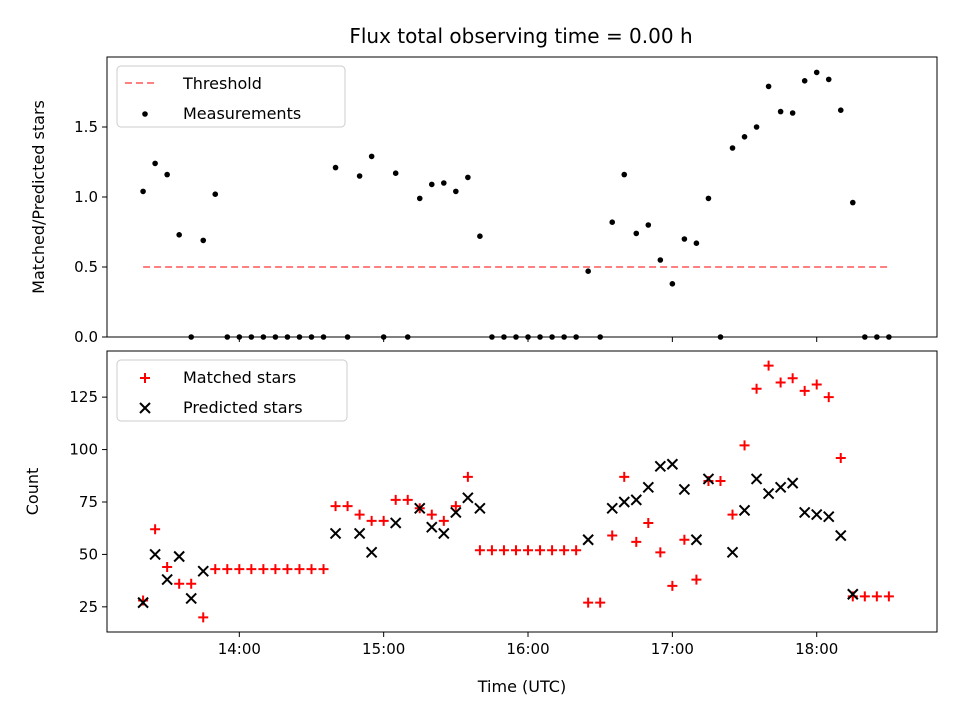  I want to click on bottom-y-axis-label: Count, so click(32, 492).